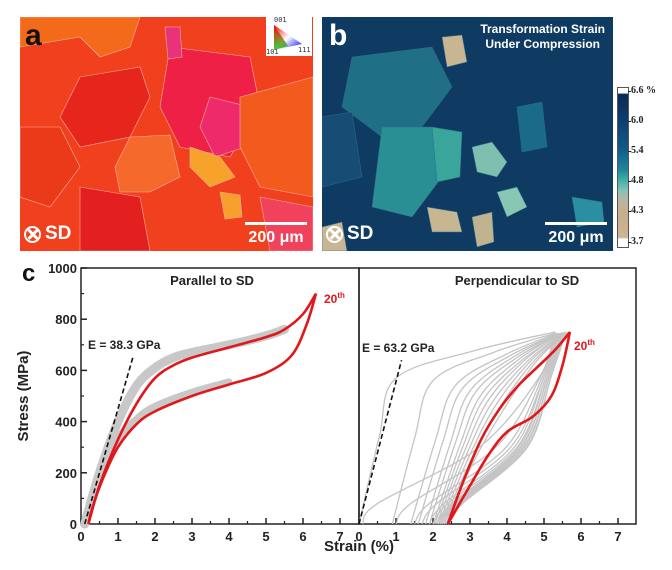 The image size is (672, 570). What do you see at coordinates (398, 348) in the screenshot?
I see `modulus-annotation-perpendicular: E = 63.2 GPa` at bounding box center [398, 348].